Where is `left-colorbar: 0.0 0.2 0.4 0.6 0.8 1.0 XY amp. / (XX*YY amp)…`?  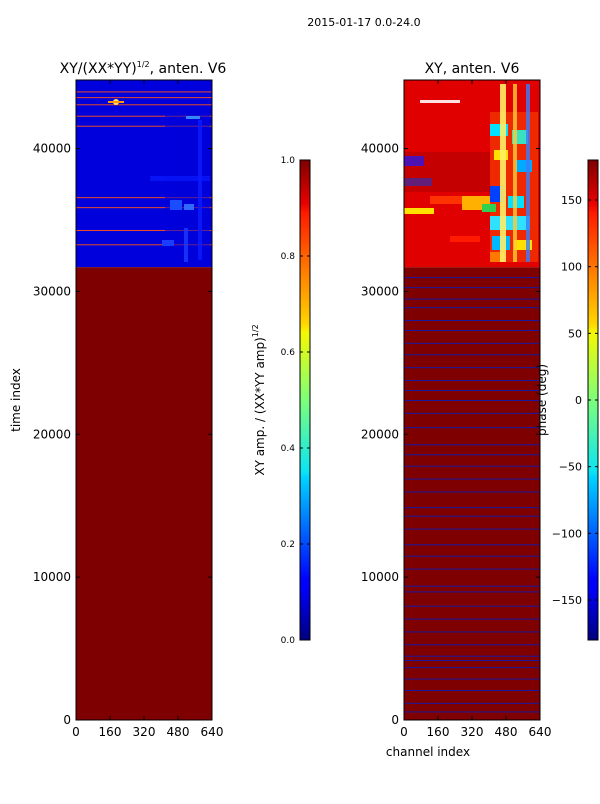
left-colorbar: 0.0 0.2 0.4 0.6 0.8 1.0 XY amp. / (XX*YY amp)… is located at coordinates (281, 401).